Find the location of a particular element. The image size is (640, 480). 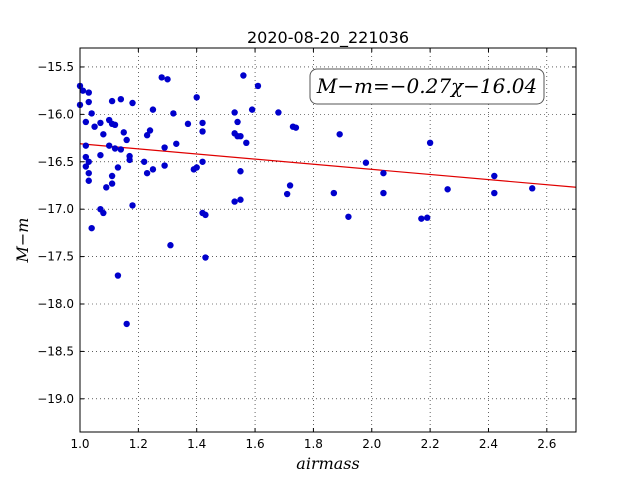

fit-annotation-box is located at coordinates (427, 86).